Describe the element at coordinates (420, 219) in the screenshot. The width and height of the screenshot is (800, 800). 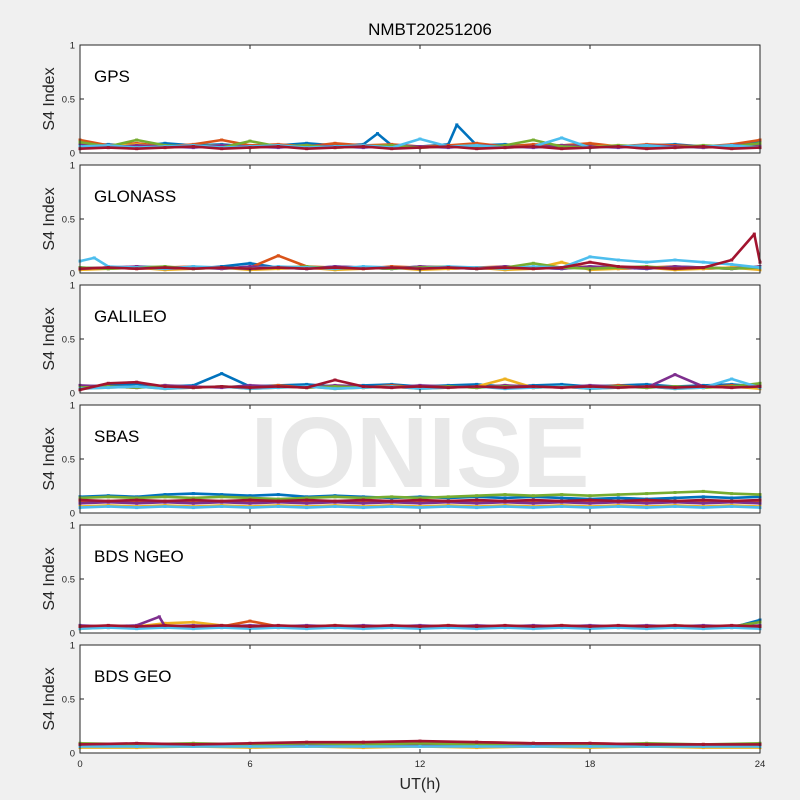
I see `plot-area` at that location.